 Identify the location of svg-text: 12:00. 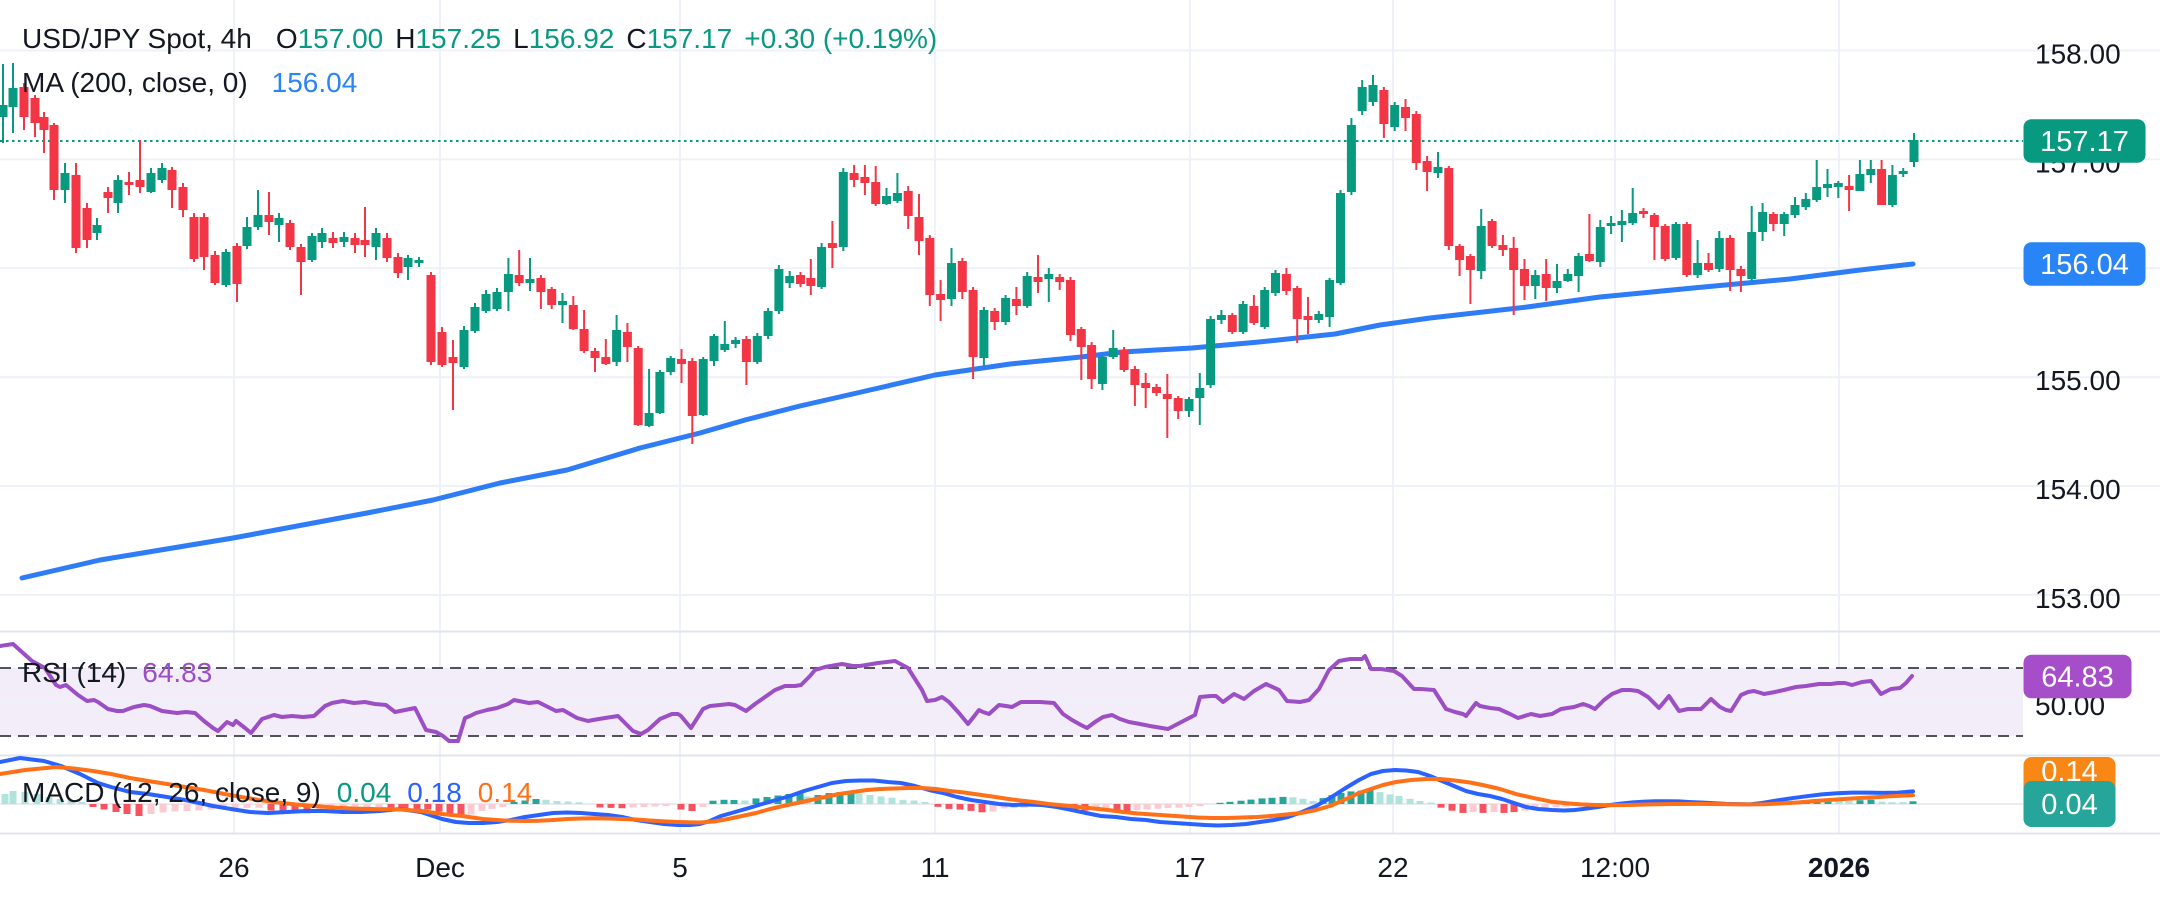
(1615, 867).